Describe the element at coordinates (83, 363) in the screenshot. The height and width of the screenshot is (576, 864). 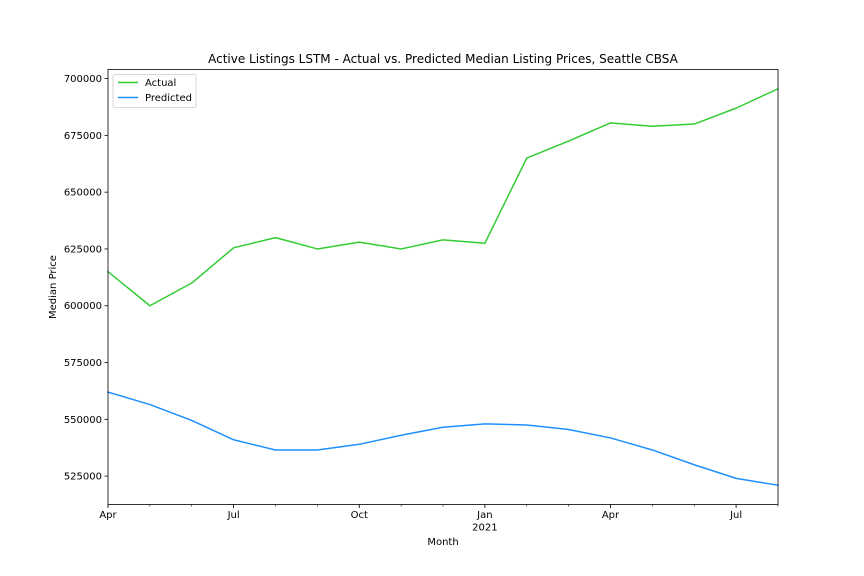
I see `y-tick-label: 575000` at that location.